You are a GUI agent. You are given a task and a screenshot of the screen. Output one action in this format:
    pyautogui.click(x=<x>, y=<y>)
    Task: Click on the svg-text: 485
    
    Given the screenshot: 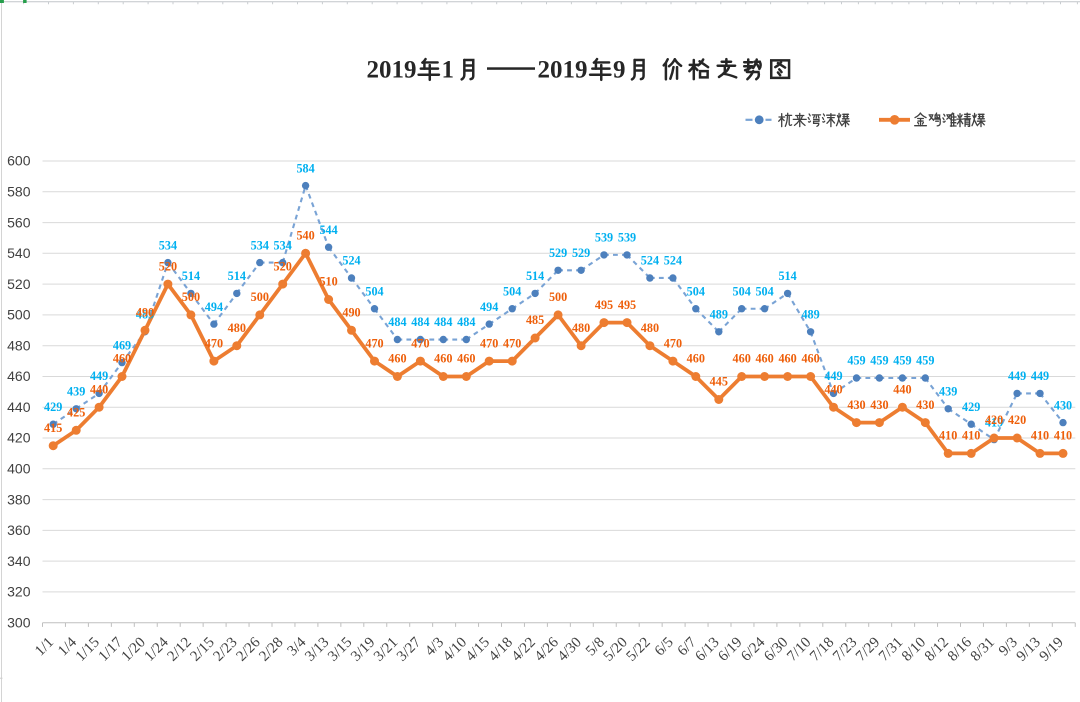 What is the action you would take?
    pyautogui.click(x=535, y=320)
    